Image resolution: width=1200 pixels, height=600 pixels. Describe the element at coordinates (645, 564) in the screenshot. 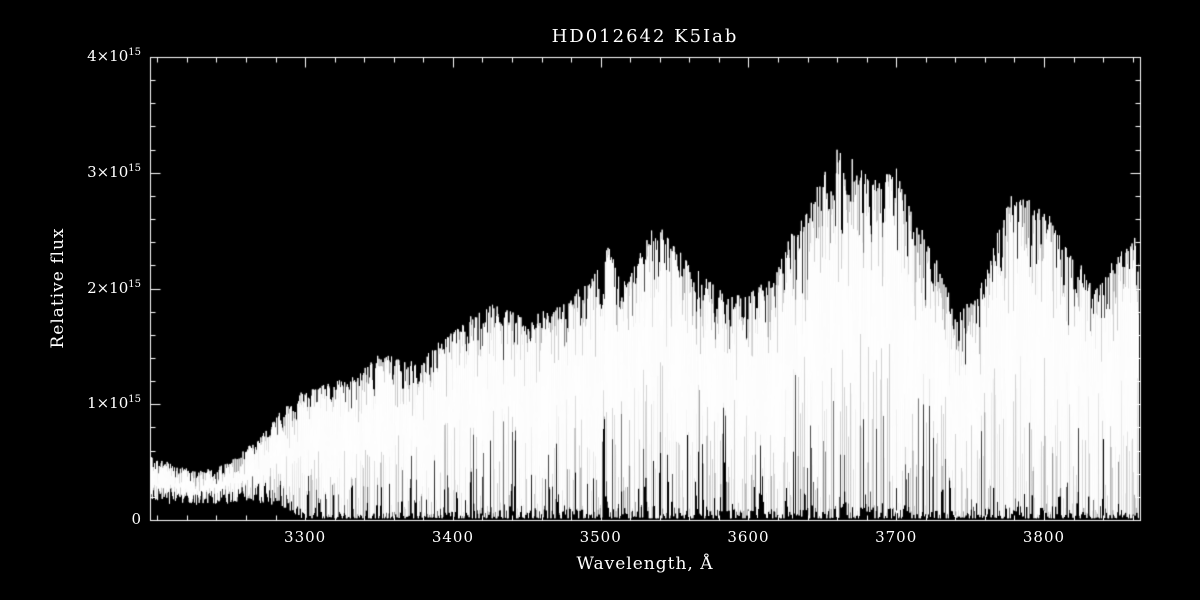

I see `x-axis-title: Wavelength, Å` at that location.